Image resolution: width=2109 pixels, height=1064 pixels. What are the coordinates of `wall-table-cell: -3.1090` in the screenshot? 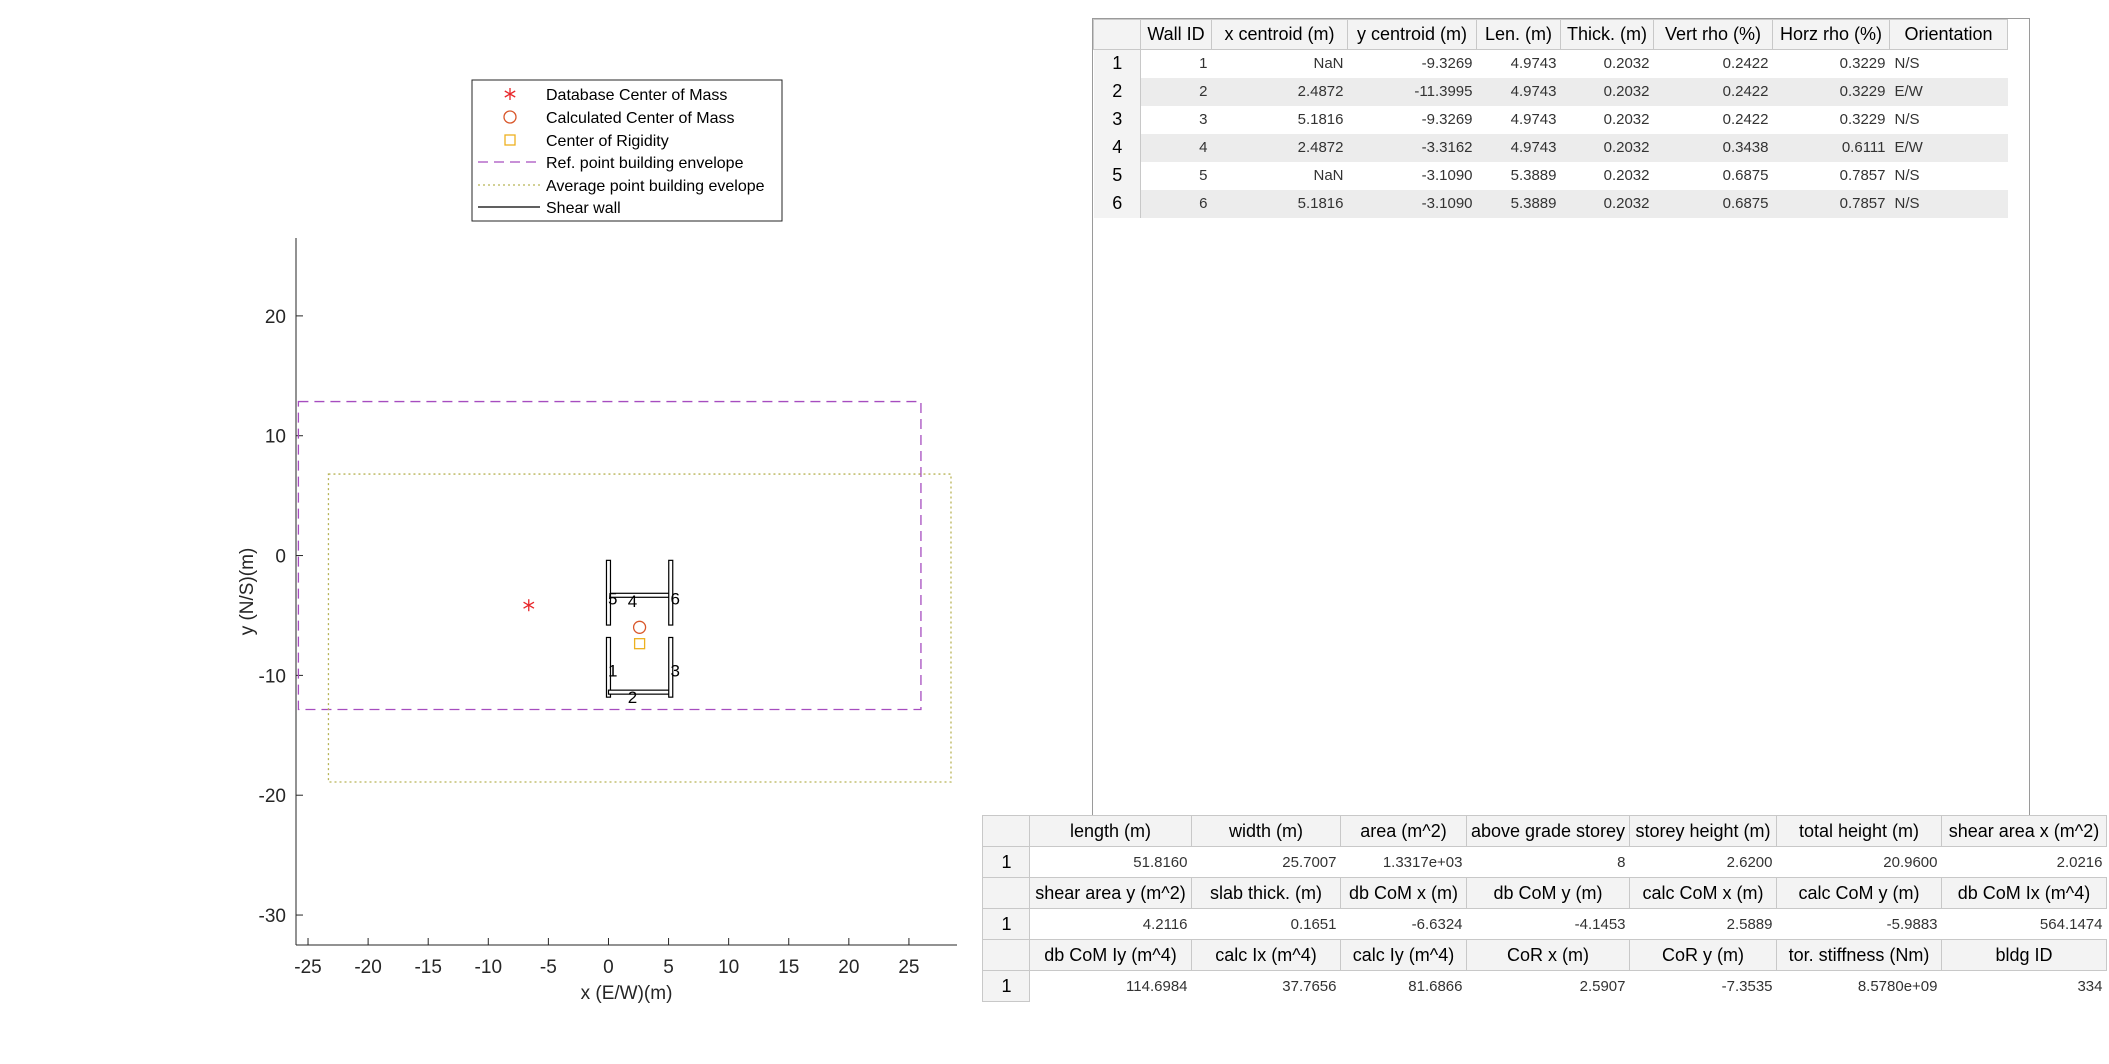 It's located at (1447, 175).